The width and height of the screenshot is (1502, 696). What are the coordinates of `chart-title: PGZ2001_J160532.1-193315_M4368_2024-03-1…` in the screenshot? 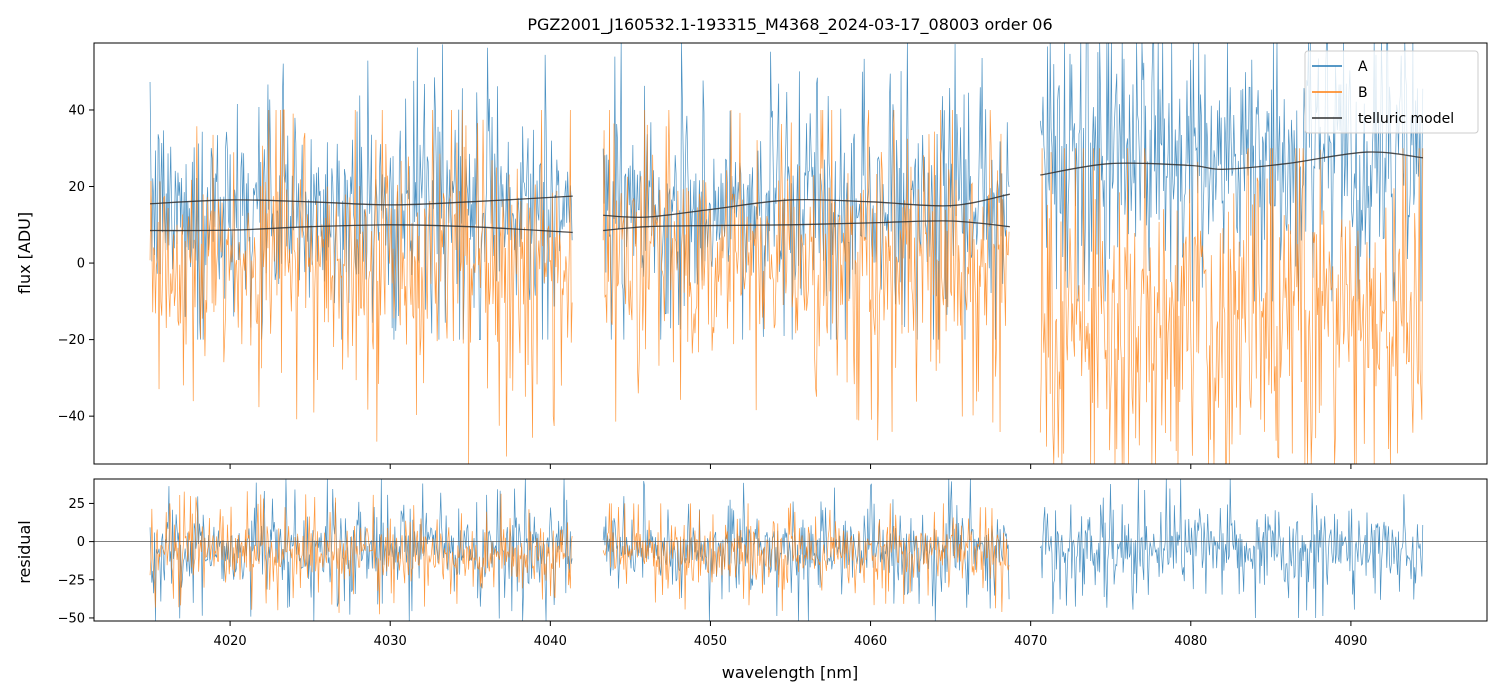 It's located at (789, 25).